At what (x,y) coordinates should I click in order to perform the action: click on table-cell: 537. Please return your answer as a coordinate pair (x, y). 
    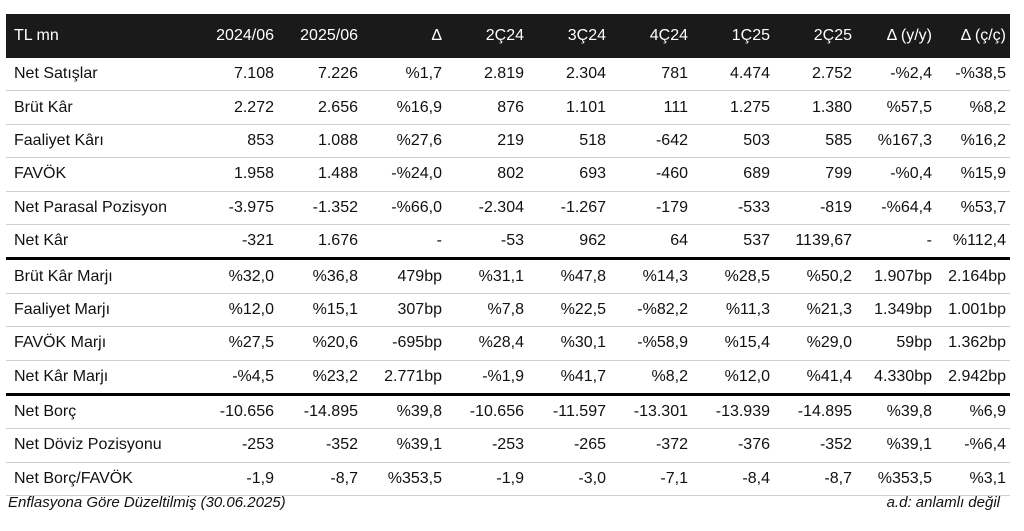
    Looking at the image, I should click on (733, 242).